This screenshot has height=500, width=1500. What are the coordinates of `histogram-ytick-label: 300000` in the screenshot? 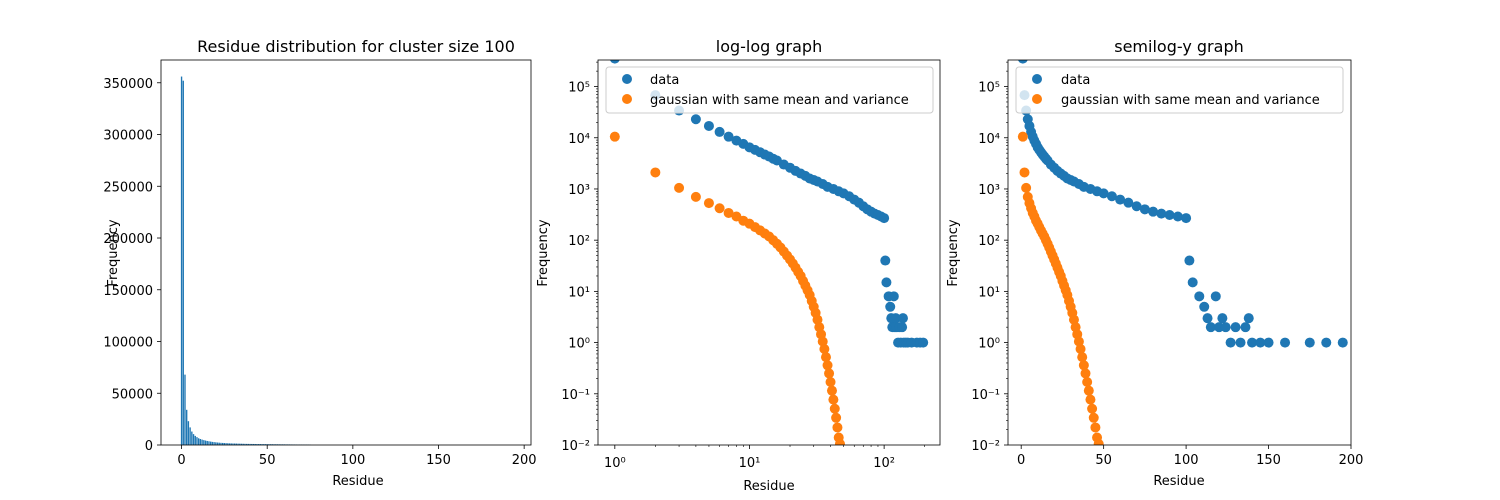 It's located at (128, 136).